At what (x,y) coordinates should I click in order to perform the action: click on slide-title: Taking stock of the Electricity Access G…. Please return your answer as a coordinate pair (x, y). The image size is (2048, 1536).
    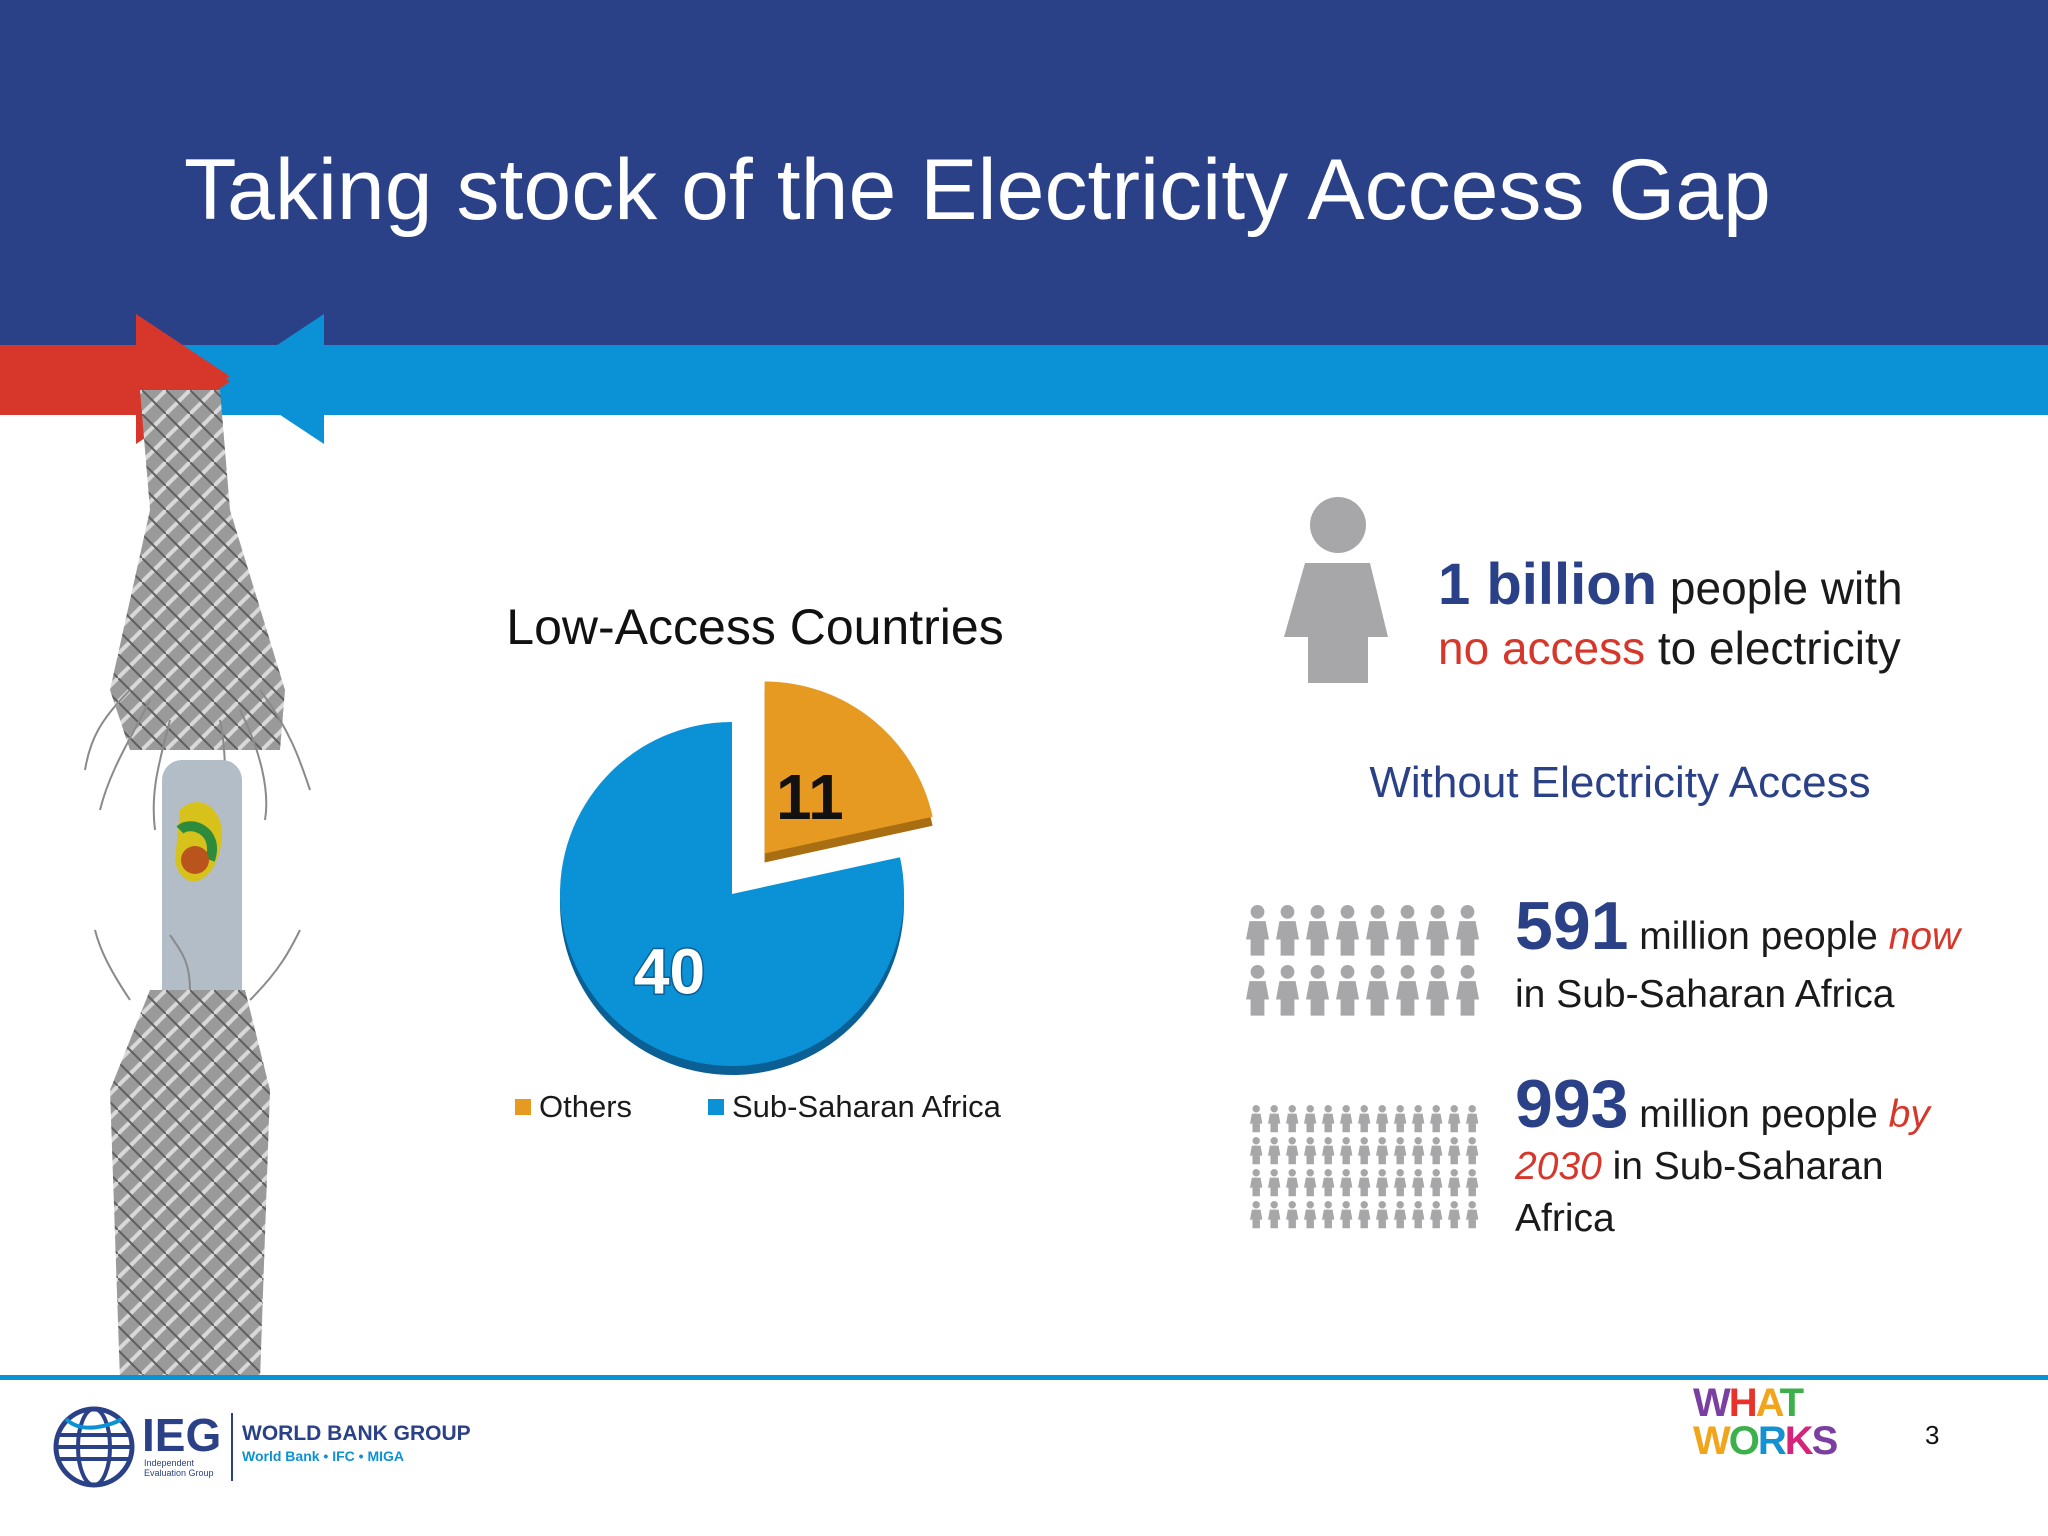
    Looking at the image, I should click on (977, 190).